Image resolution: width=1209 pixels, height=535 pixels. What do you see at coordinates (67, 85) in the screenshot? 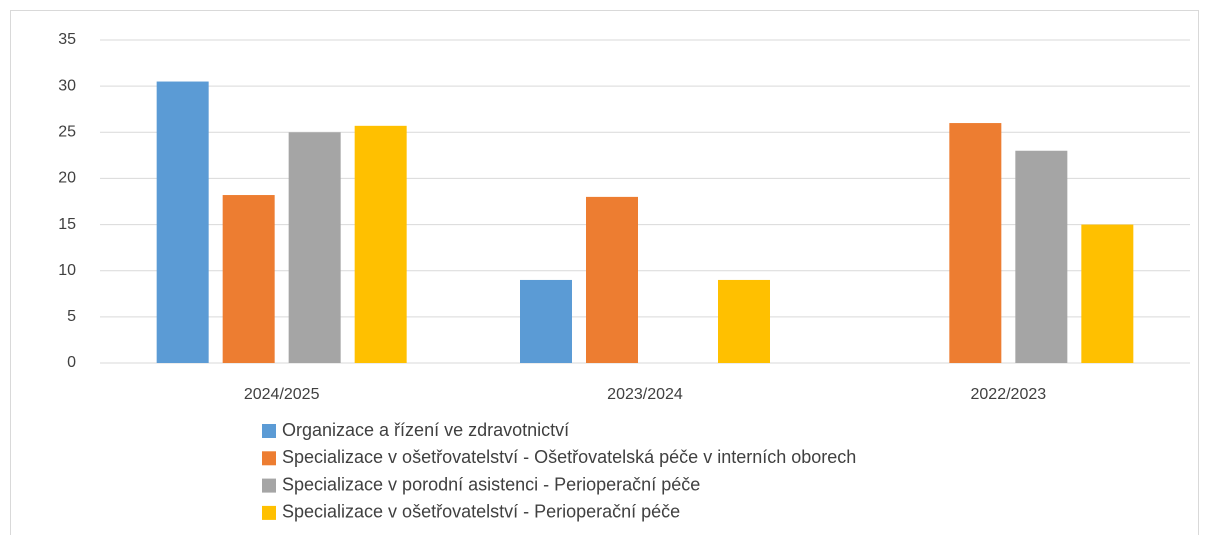
I see `y-tick-label: 30` at bounding box center [67, 85].